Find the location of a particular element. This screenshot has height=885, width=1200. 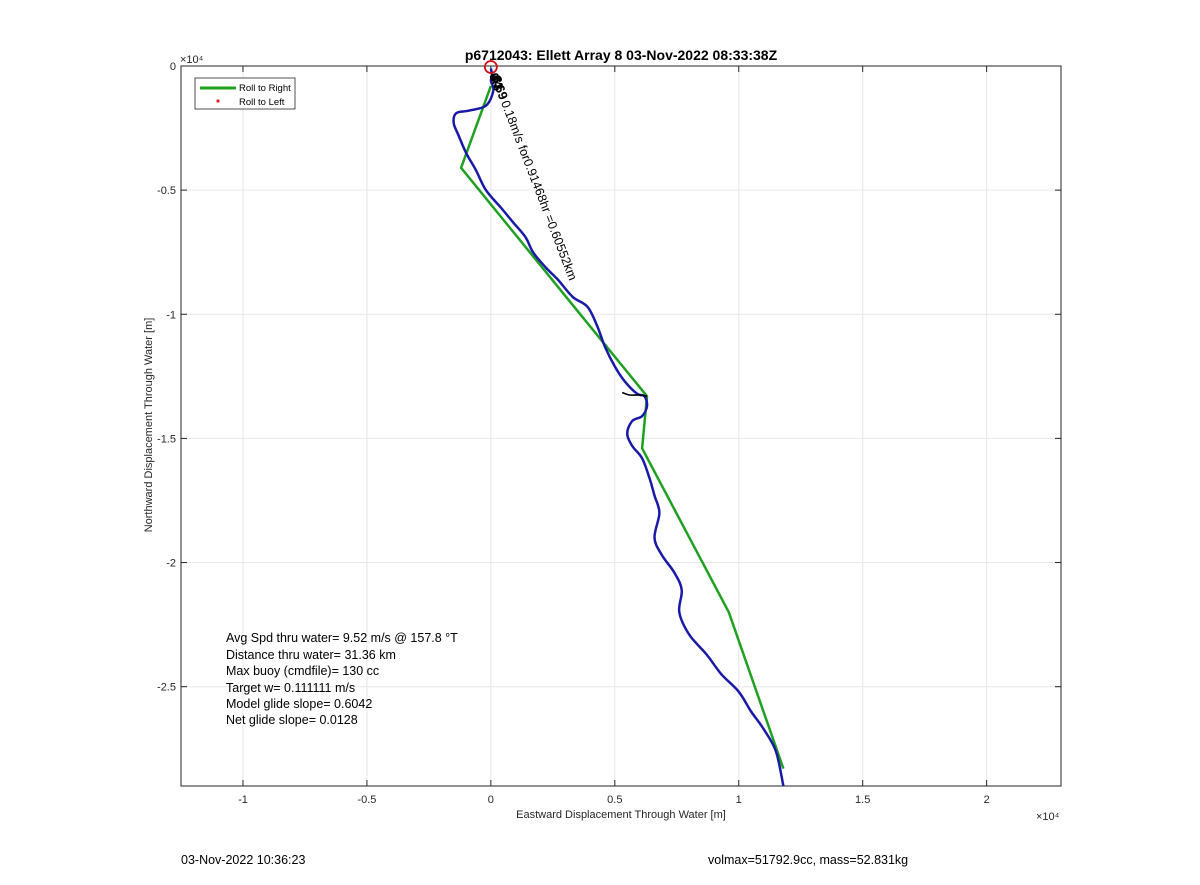

y-tick-label: -2 is located at coordinates (171, 564).